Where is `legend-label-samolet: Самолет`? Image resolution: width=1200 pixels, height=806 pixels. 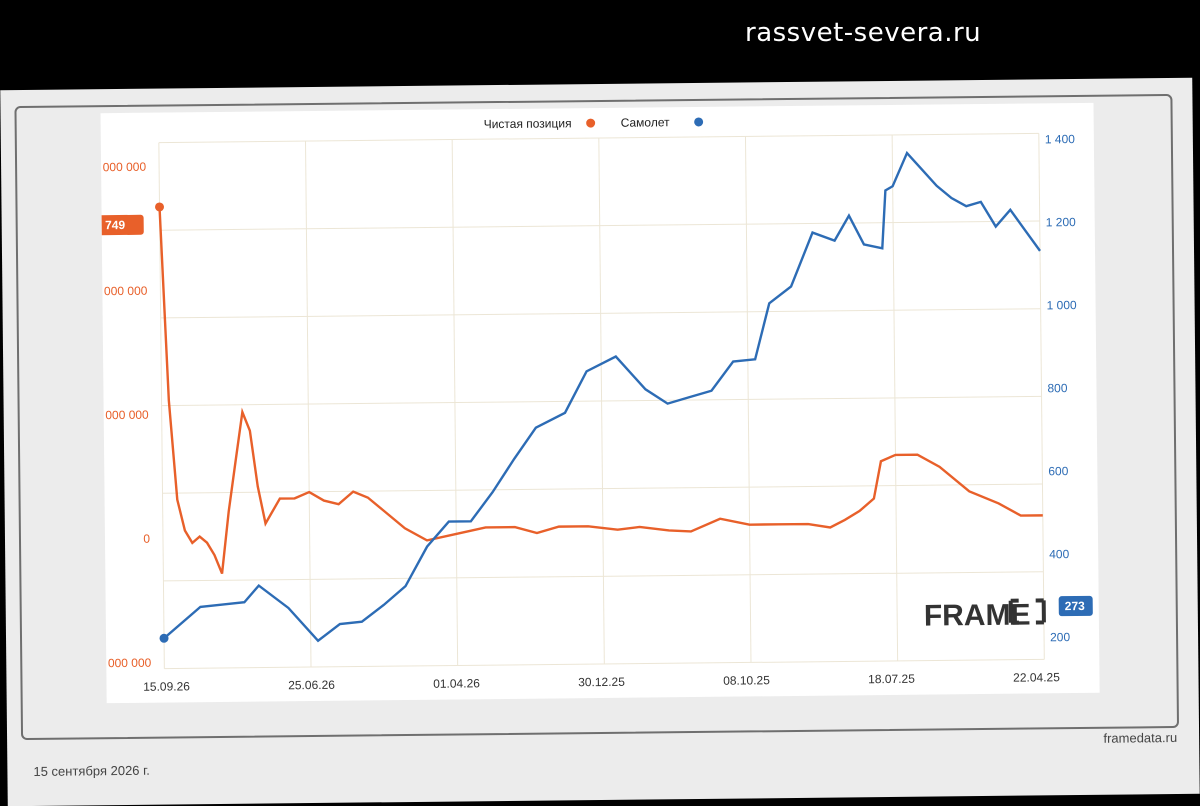
legend-label-samolet: Самолет is located at coordinates (646, 122).